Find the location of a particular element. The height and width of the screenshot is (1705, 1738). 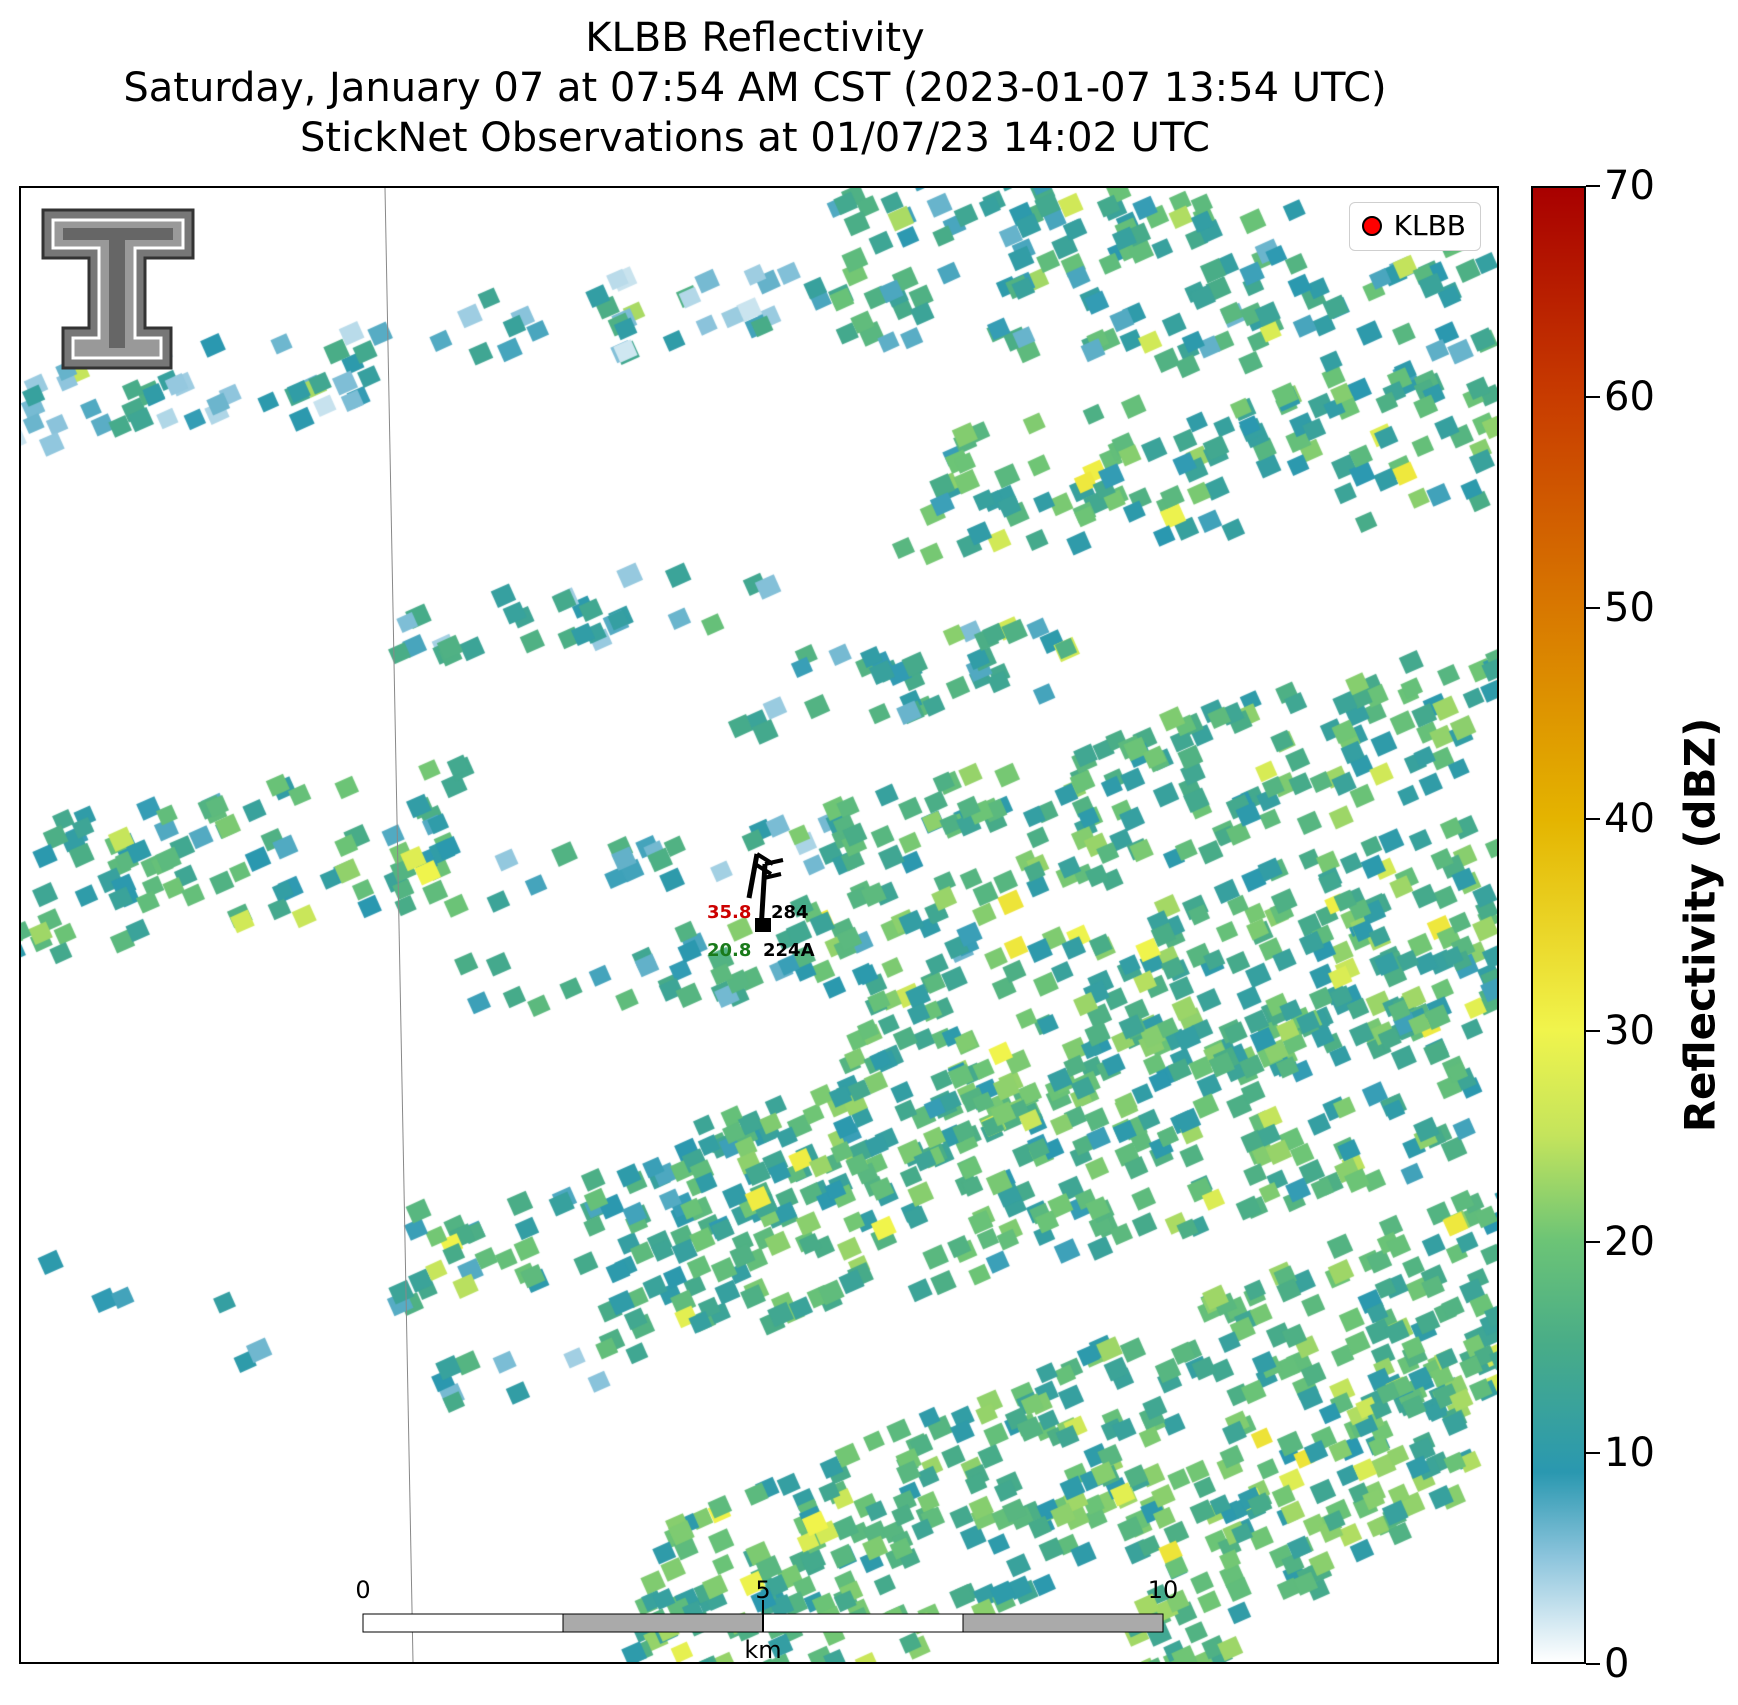

colorbar-tick-label: 0 is located at coordinates (1617, 1664).